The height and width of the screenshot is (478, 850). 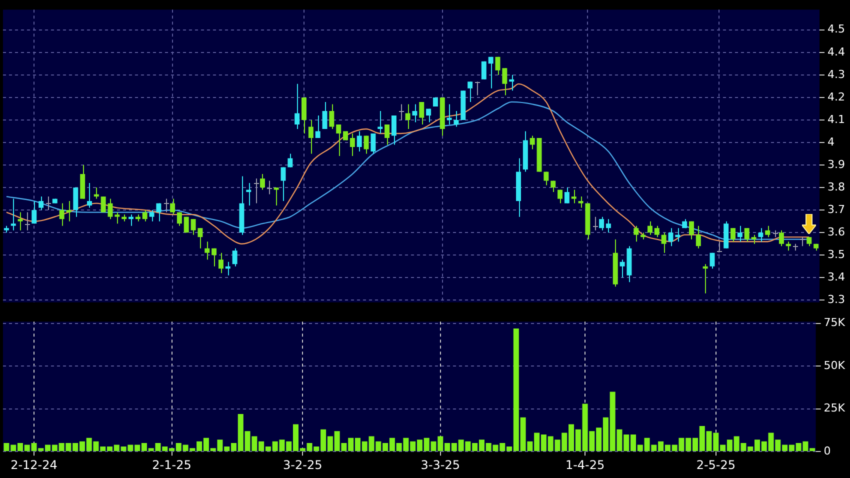 I want to click on x-tick-label: 2-12-24, so click(x=34, y=465).